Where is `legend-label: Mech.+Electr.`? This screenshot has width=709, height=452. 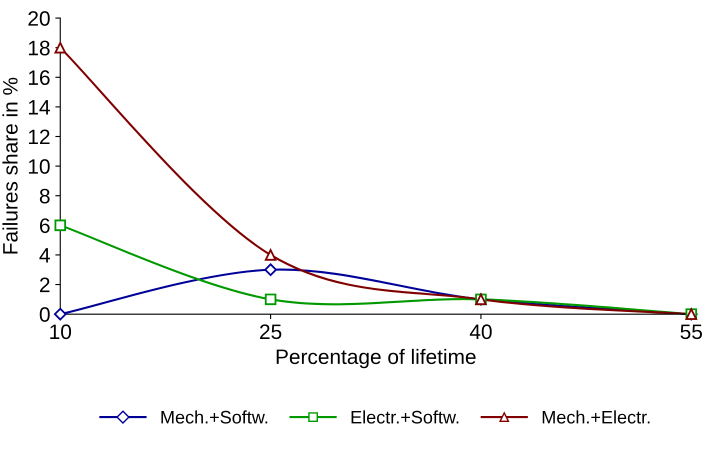 legend-label: Mech.+Electr. is located at coordinates (596, 417).